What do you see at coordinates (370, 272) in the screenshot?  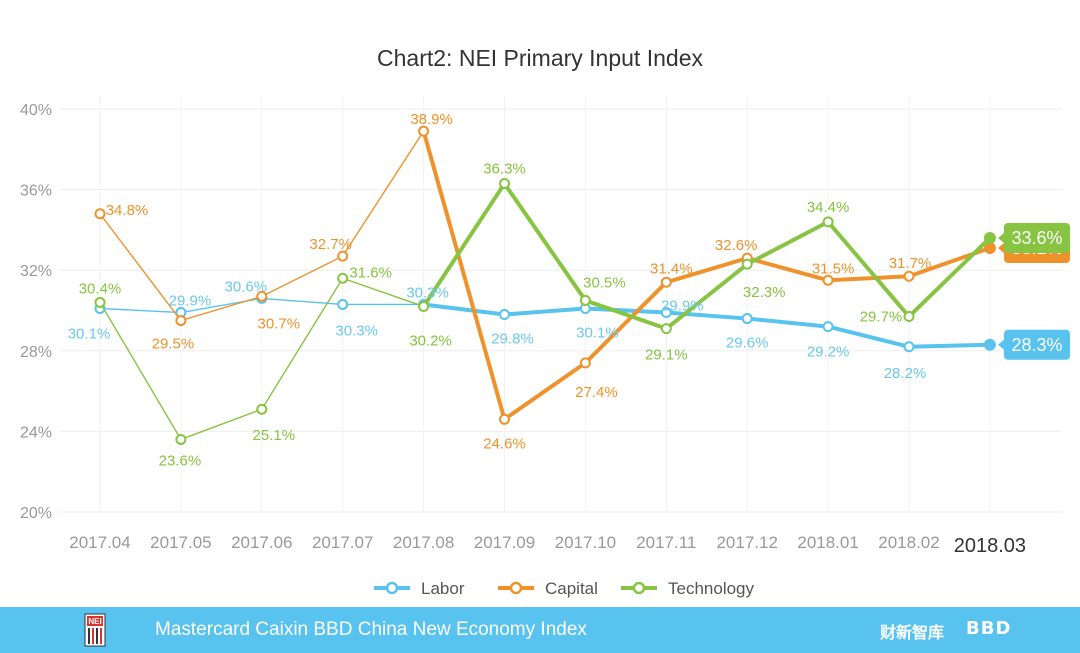 I see `technology-data-label: 31.6%` at bounding box center [370, 272].